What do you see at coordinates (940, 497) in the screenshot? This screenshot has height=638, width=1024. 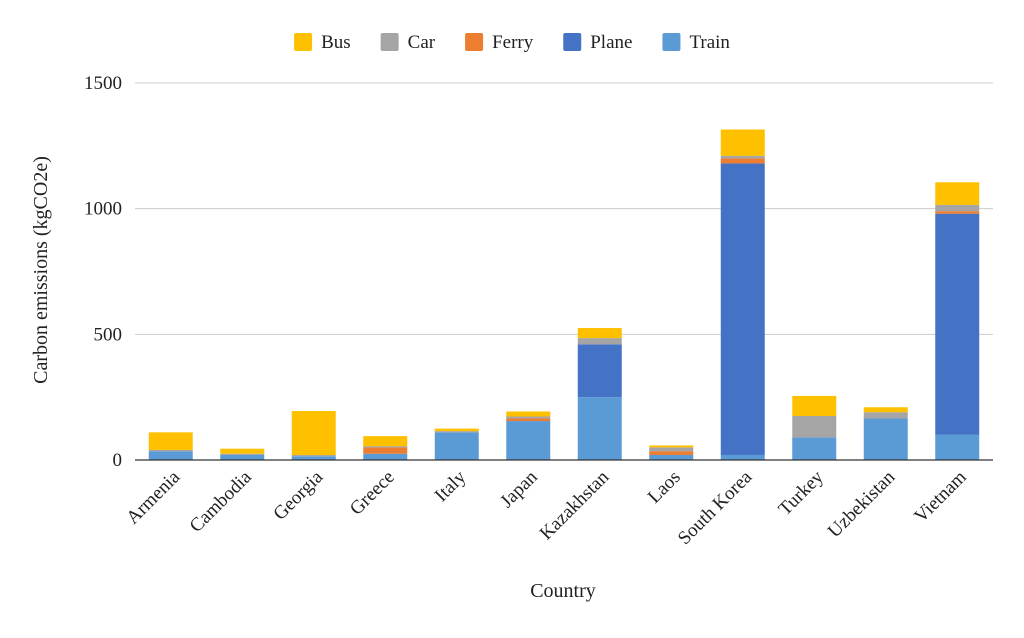 I see `x-tick-label: Vietnam` at bounding box center [940, 497].